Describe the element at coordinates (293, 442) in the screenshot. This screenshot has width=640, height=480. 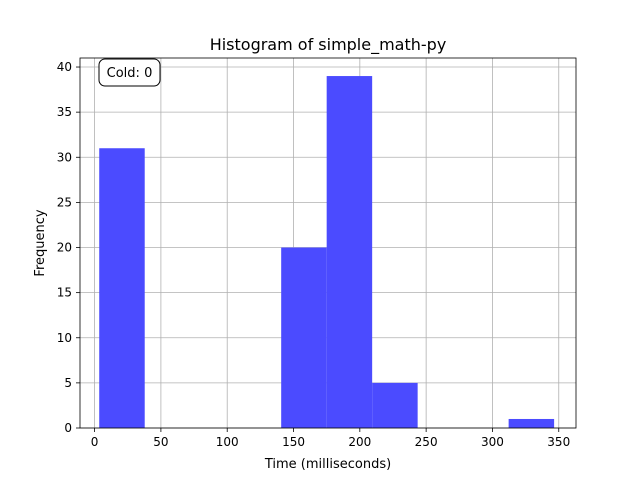
I see `x-tick-label: 150` at that location.